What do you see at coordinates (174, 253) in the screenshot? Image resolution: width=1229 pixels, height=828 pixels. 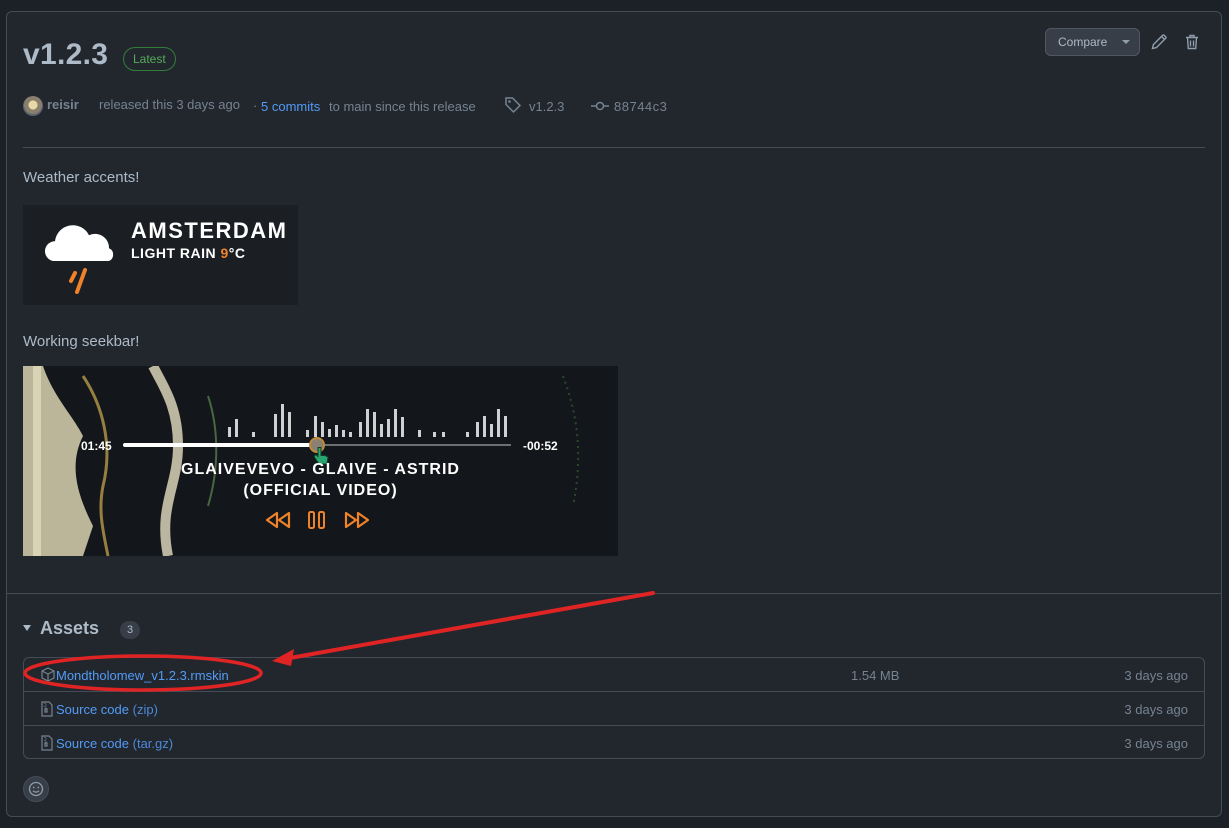 I see `weather-condition-text: LIGHT RAIN` at bounding box center [174, 253].